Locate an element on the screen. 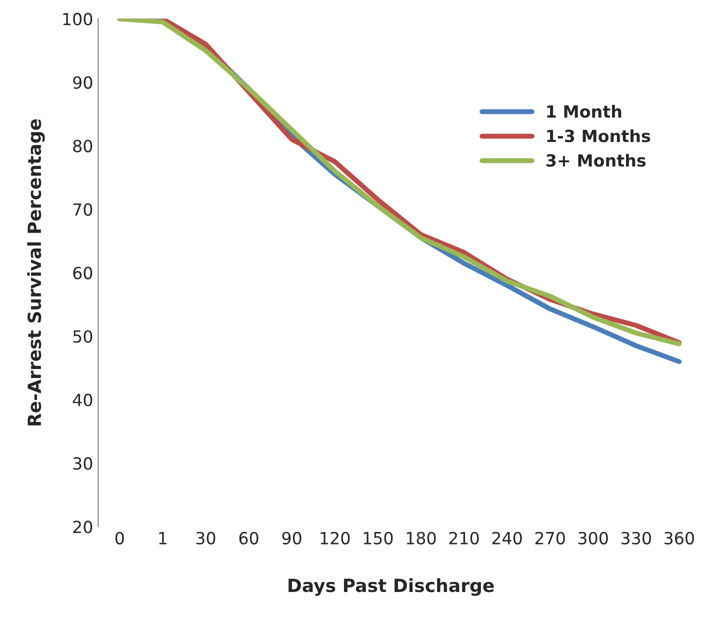  x-tick-label: 30 is located at coordinates (206, 538).